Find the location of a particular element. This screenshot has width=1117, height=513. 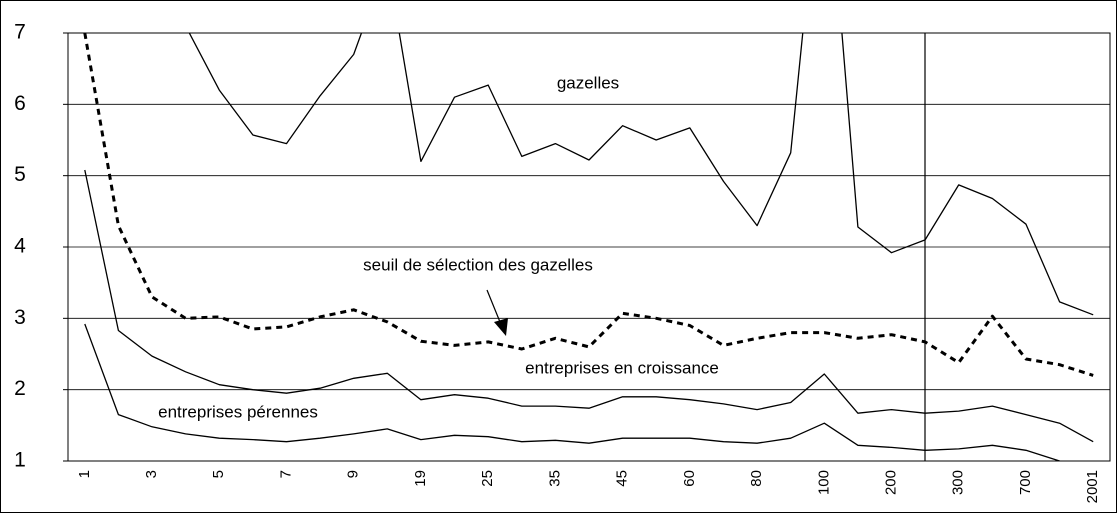

y-tick-label: 4 is located at coordinates (20, 246).